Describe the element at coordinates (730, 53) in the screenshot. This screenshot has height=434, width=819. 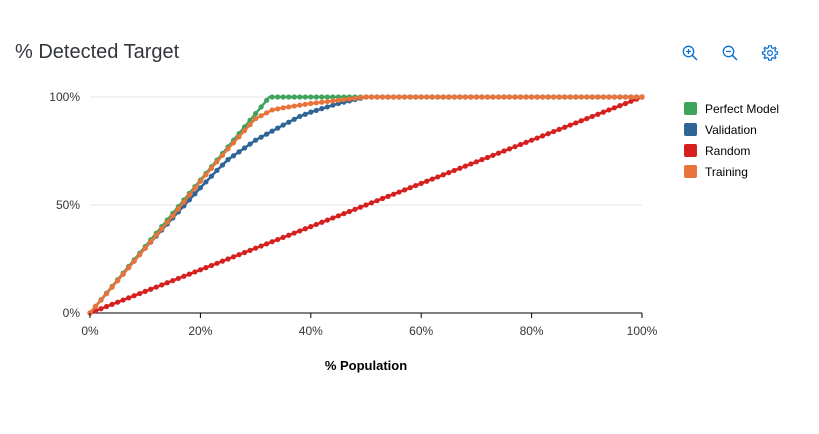
I see `zoom-out-button` at that location.